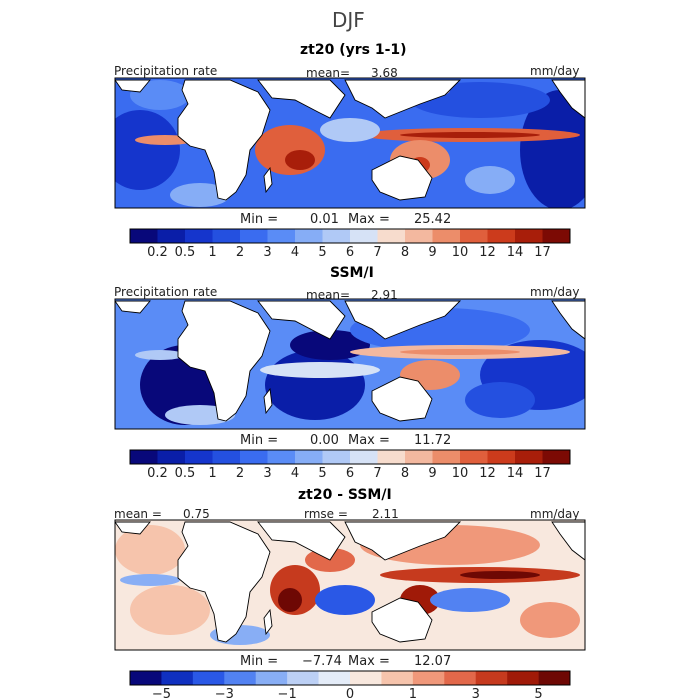 This screenshot has width=700, height=700. Describe the element at coordinates (369, 440) in the screenshot. I see `panel-2-max-label: Max =` at that location.